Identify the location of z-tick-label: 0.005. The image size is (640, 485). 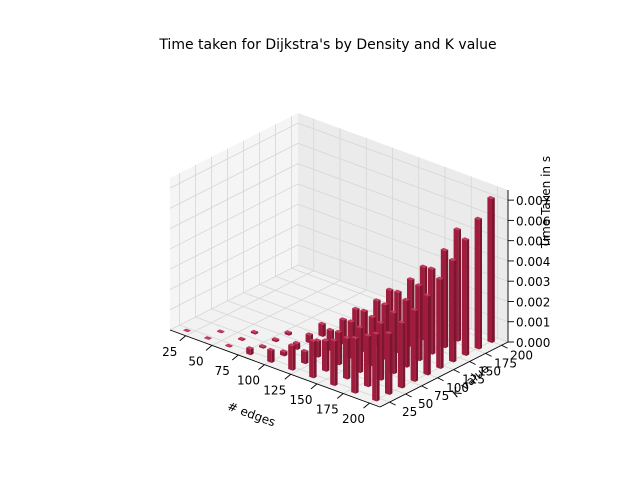
(533, 242).